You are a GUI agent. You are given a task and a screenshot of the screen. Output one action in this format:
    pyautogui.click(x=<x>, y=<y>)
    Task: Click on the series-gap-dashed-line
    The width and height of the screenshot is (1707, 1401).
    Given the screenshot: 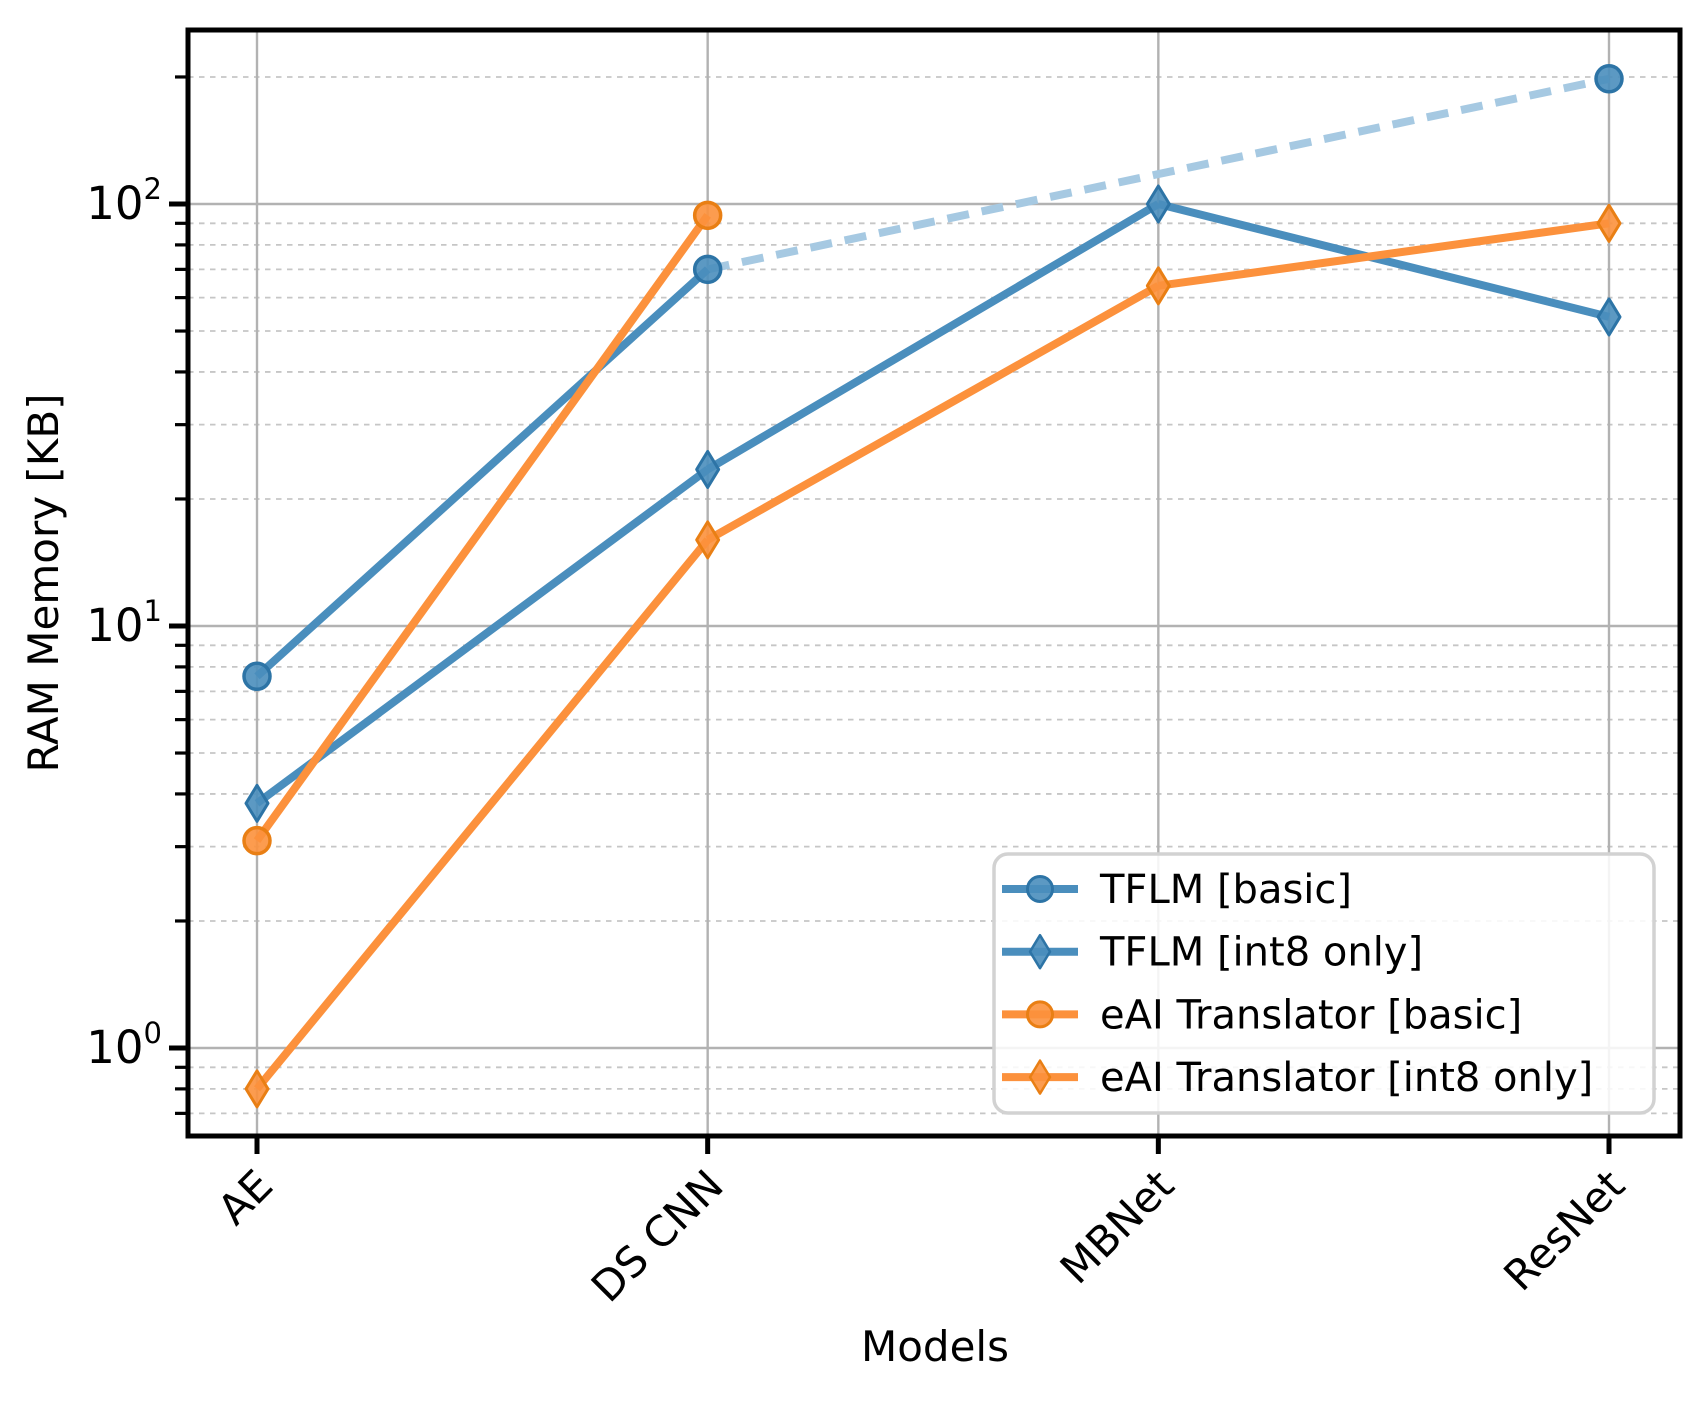 What is the action you would take?
    pyautogui.click(x=1158, y=174)
    